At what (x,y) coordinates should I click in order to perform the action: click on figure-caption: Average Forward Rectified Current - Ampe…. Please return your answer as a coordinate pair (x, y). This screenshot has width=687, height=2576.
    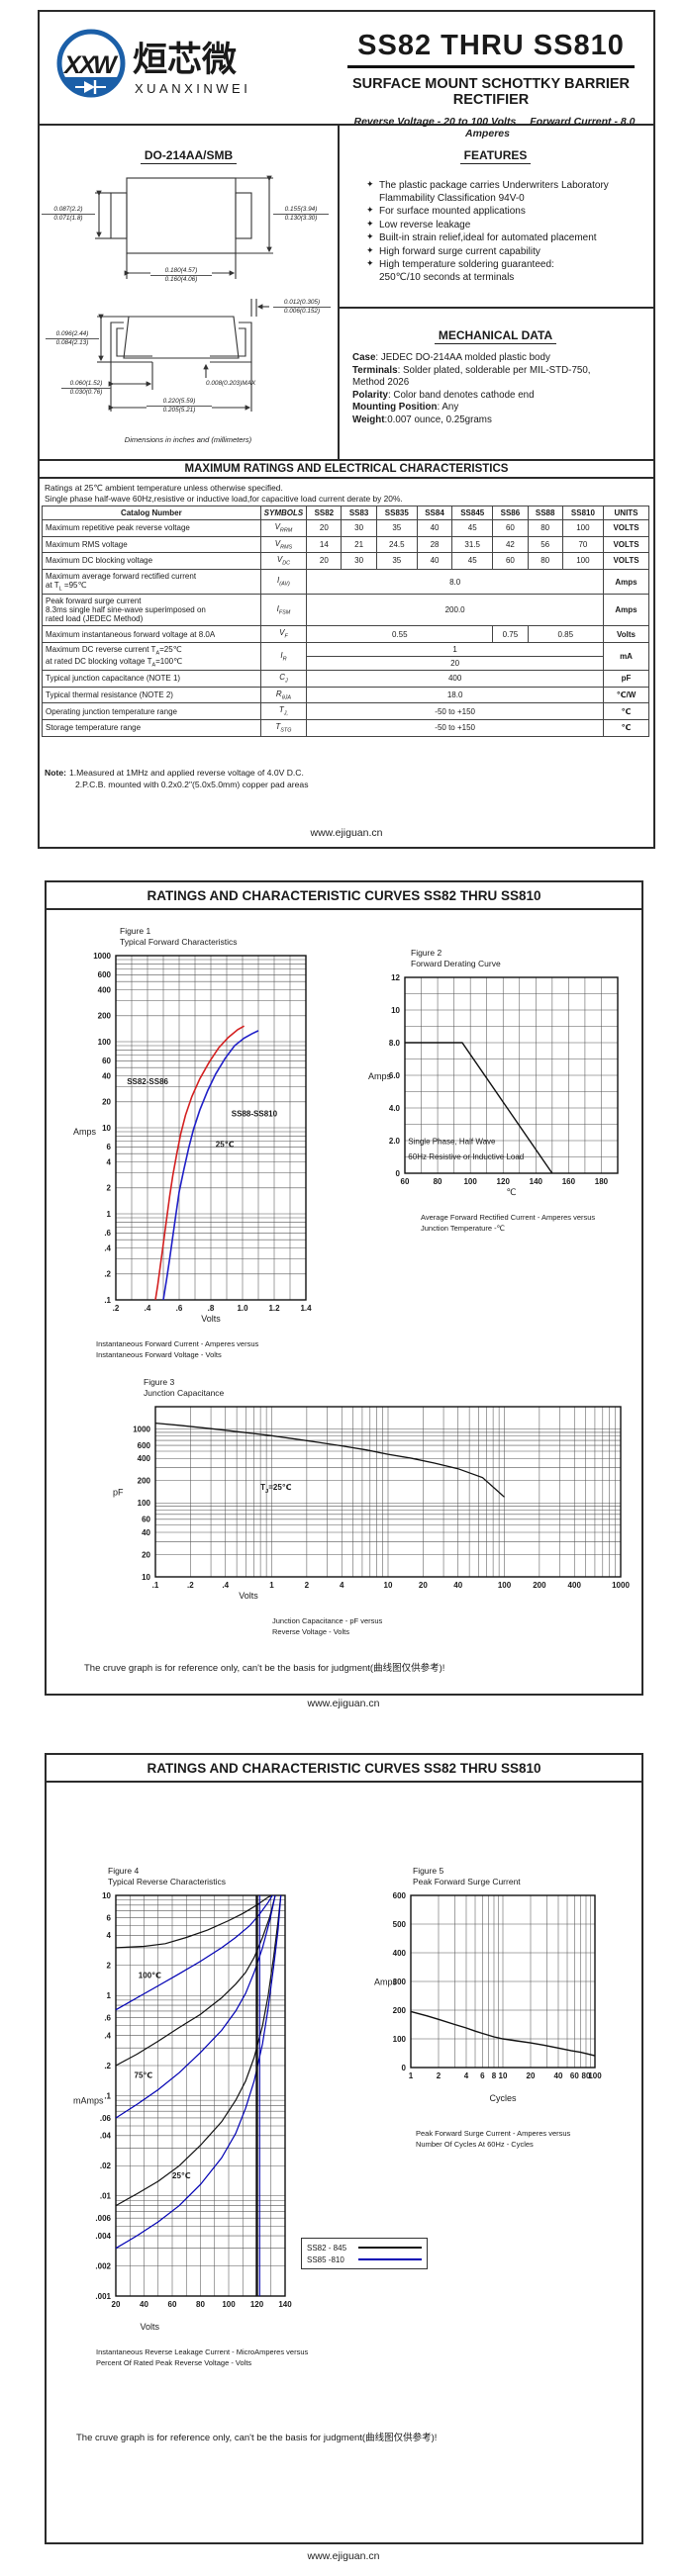
    Looking at the image, I should click on (508, 1223).